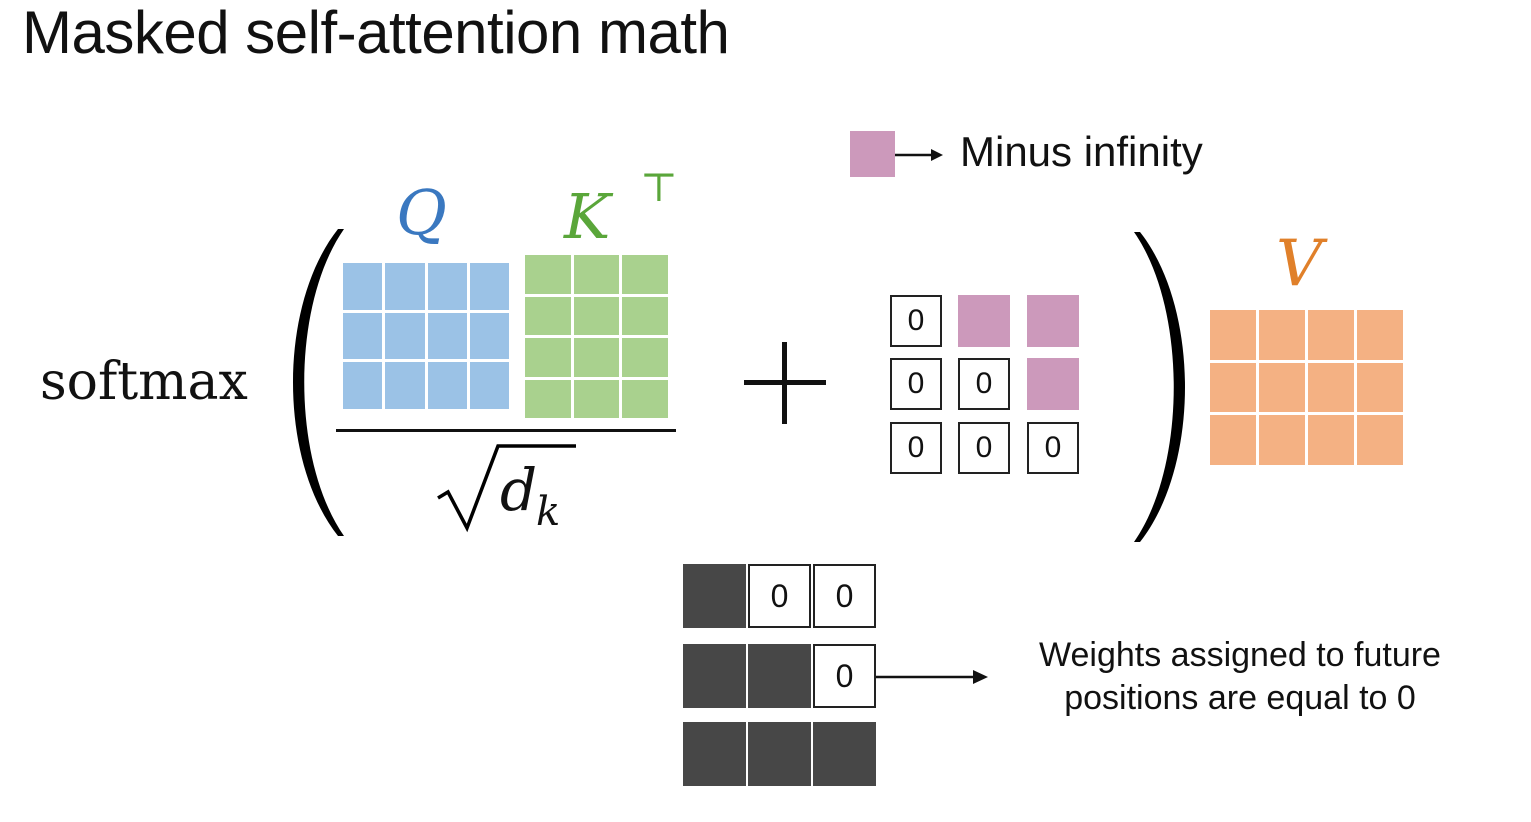 Image resolution: width=1531 pixels, height=822 pixels. Describe the element at coordinates (1081, 151) in the screenshot. I see `minus-infinity-label: Minus infinity` at that location.